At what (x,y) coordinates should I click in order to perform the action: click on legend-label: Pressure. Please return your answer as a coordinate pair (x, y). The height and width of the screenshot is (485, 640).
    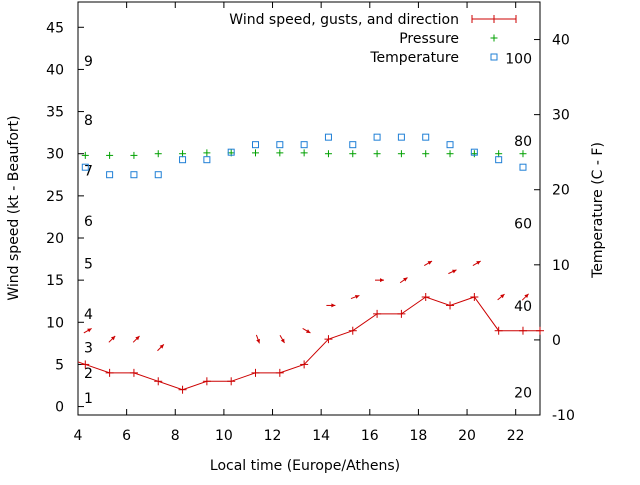
    Looking at the image, I should click on (429, 39).